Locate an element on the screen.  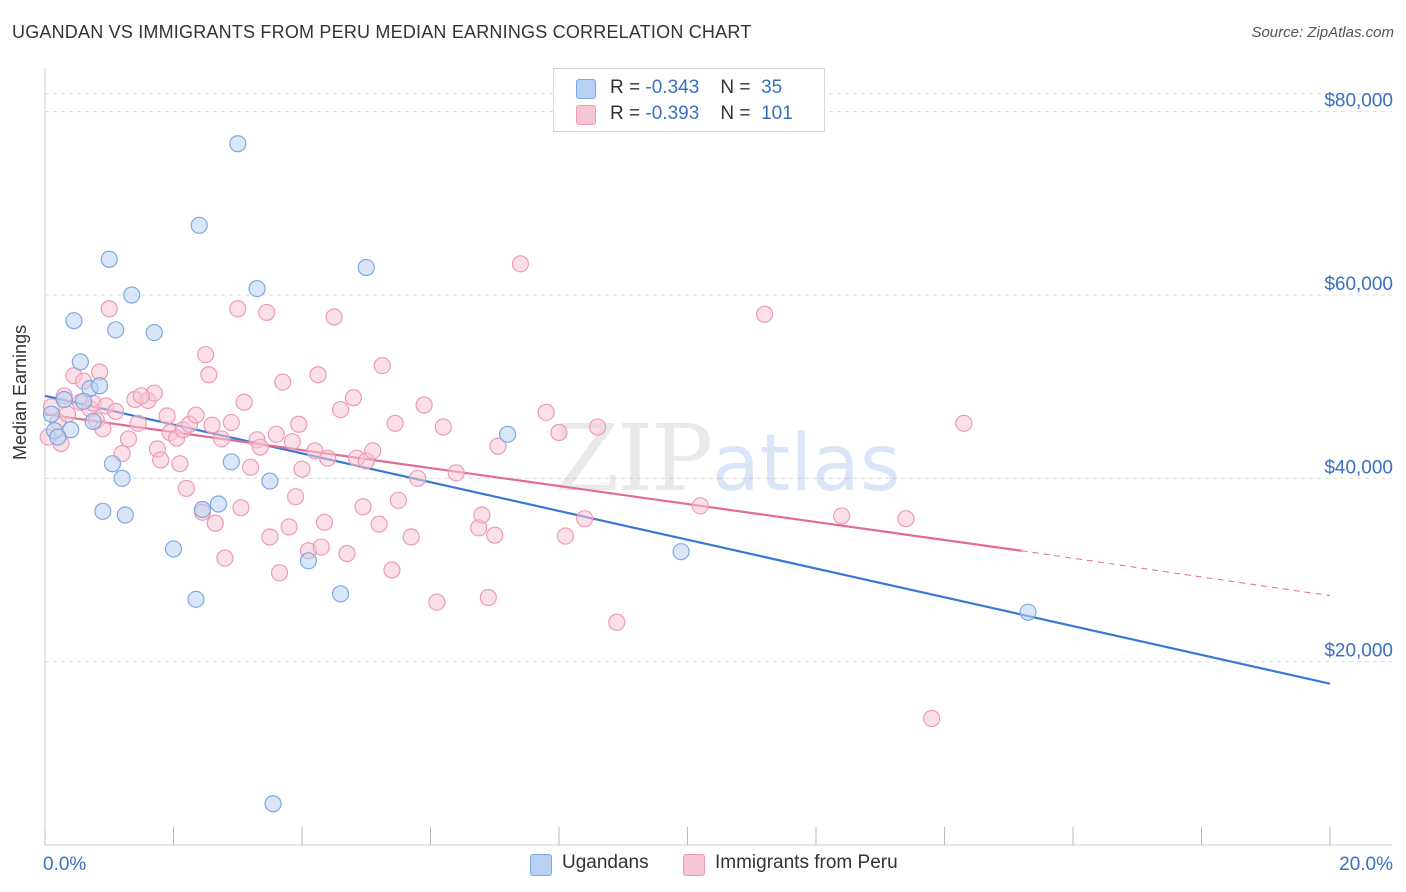
legend-swatch-peru is located at coordinates (586, 115).